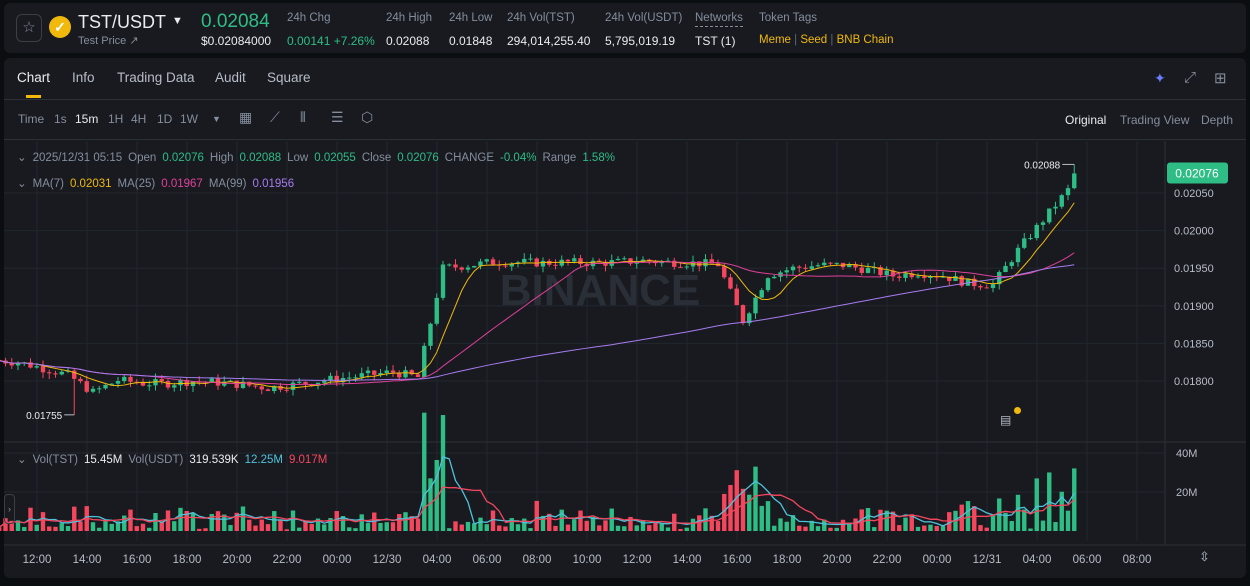 The width and height of the screenshot is (1250, 586). I want to click on test-price-link: Test Price ↗, so click(108, 41).